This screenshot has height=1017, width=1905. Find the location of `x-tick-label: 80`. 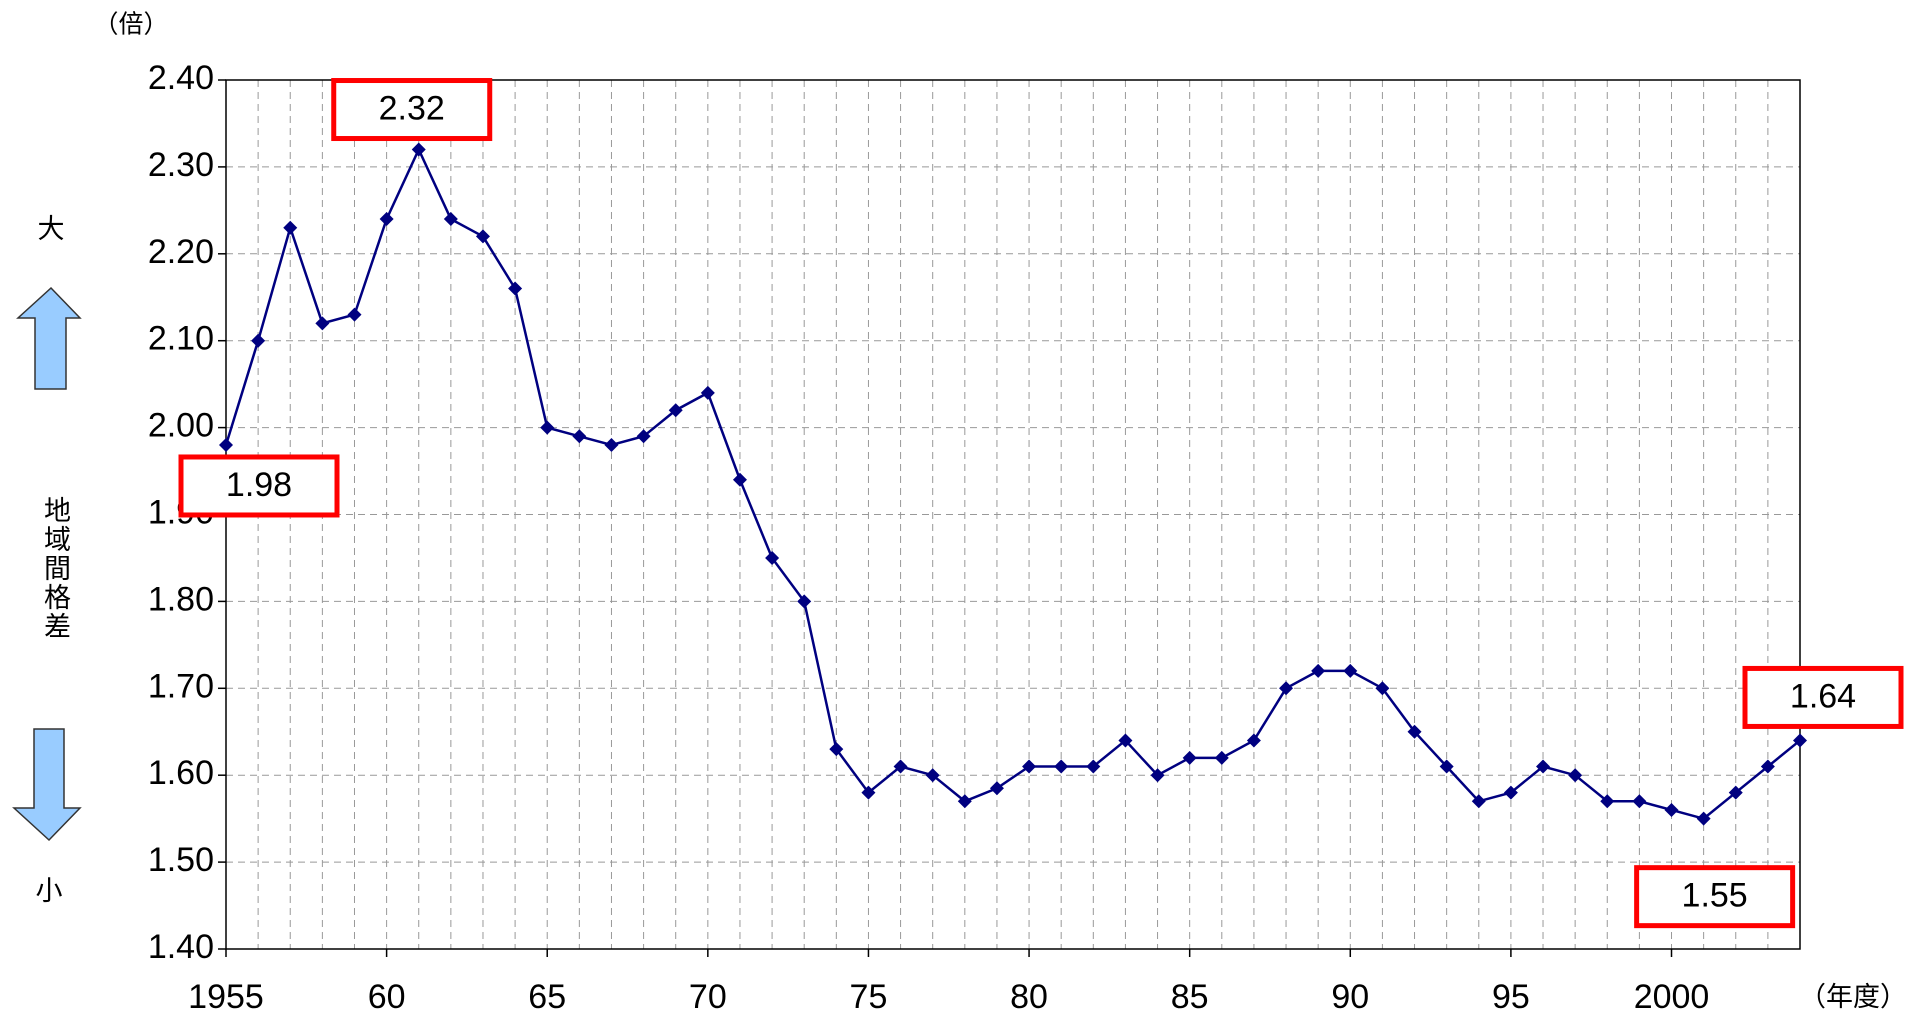

x-tick-label: 80 is located at coordinates (1029, 997).